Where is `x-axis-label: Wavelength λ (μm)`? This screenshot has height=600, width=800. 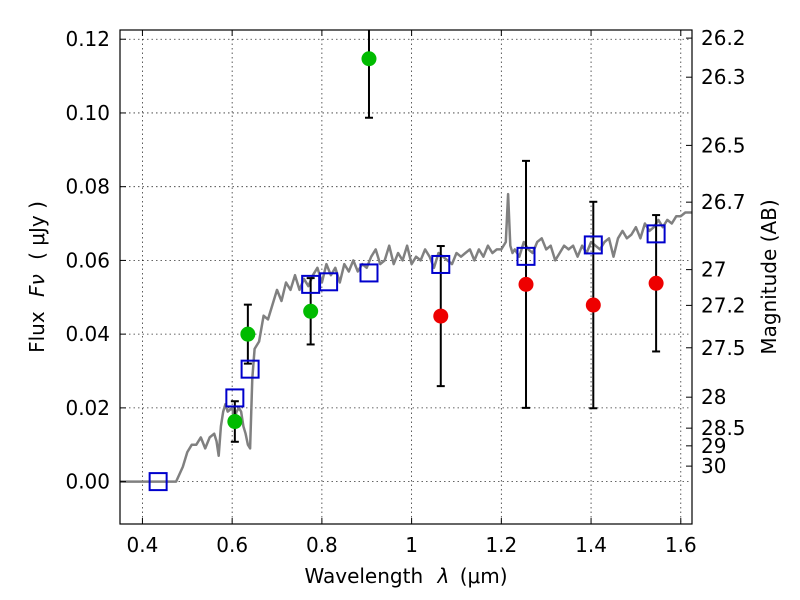 x-axis-label: Wavelength λ (μm) is located at coordinates (405, 576).